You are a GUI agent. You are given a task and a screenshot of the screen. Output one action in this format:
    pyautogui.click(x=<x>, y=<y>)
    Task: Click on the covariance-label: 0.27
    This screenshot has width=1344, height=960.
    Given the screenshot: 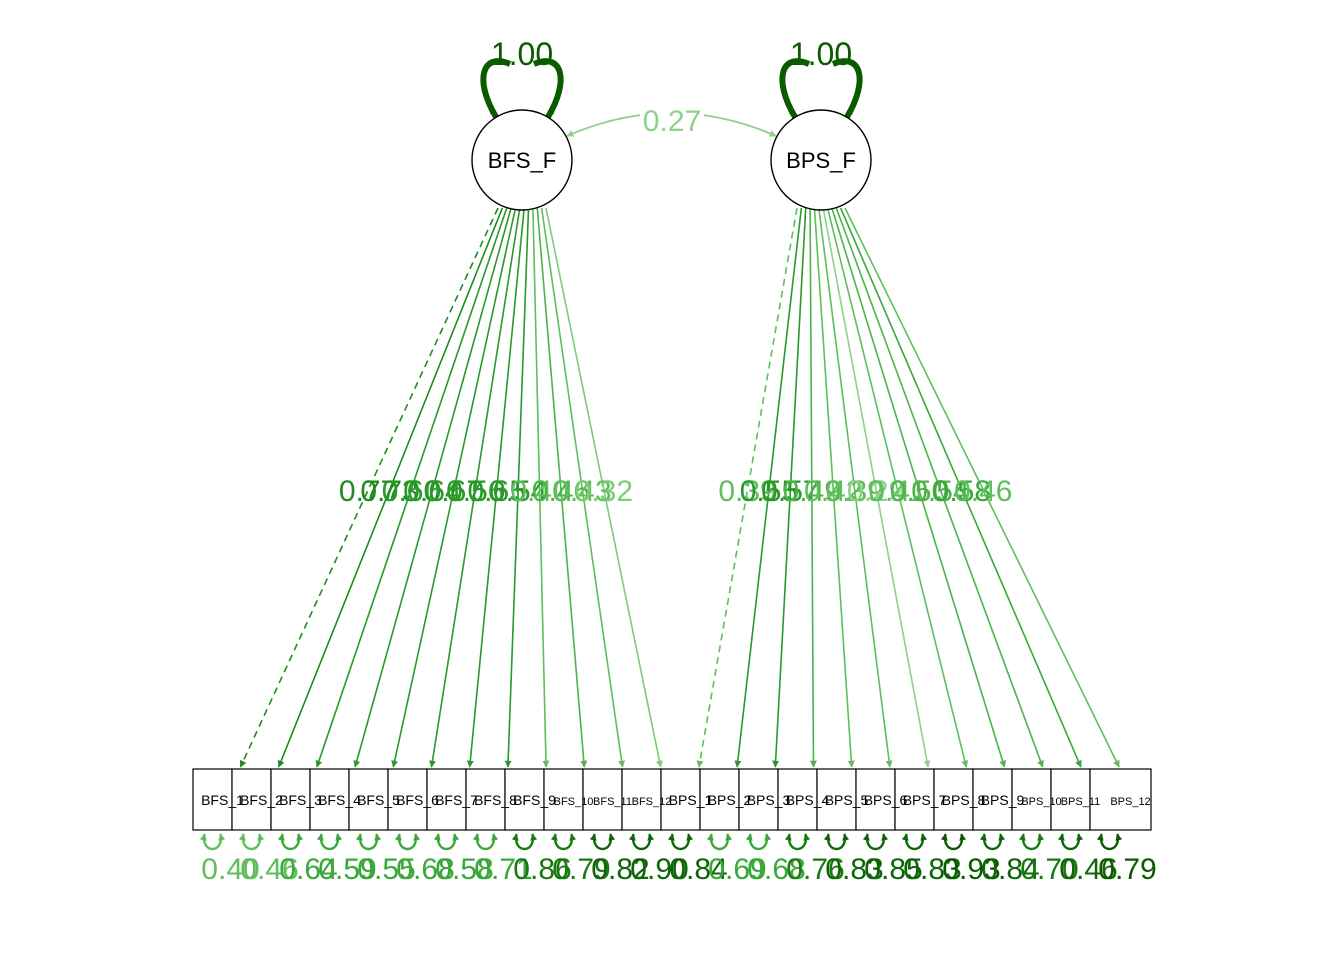 What is the action you would take?
    pyautogui.click(x=672, y=121)
    